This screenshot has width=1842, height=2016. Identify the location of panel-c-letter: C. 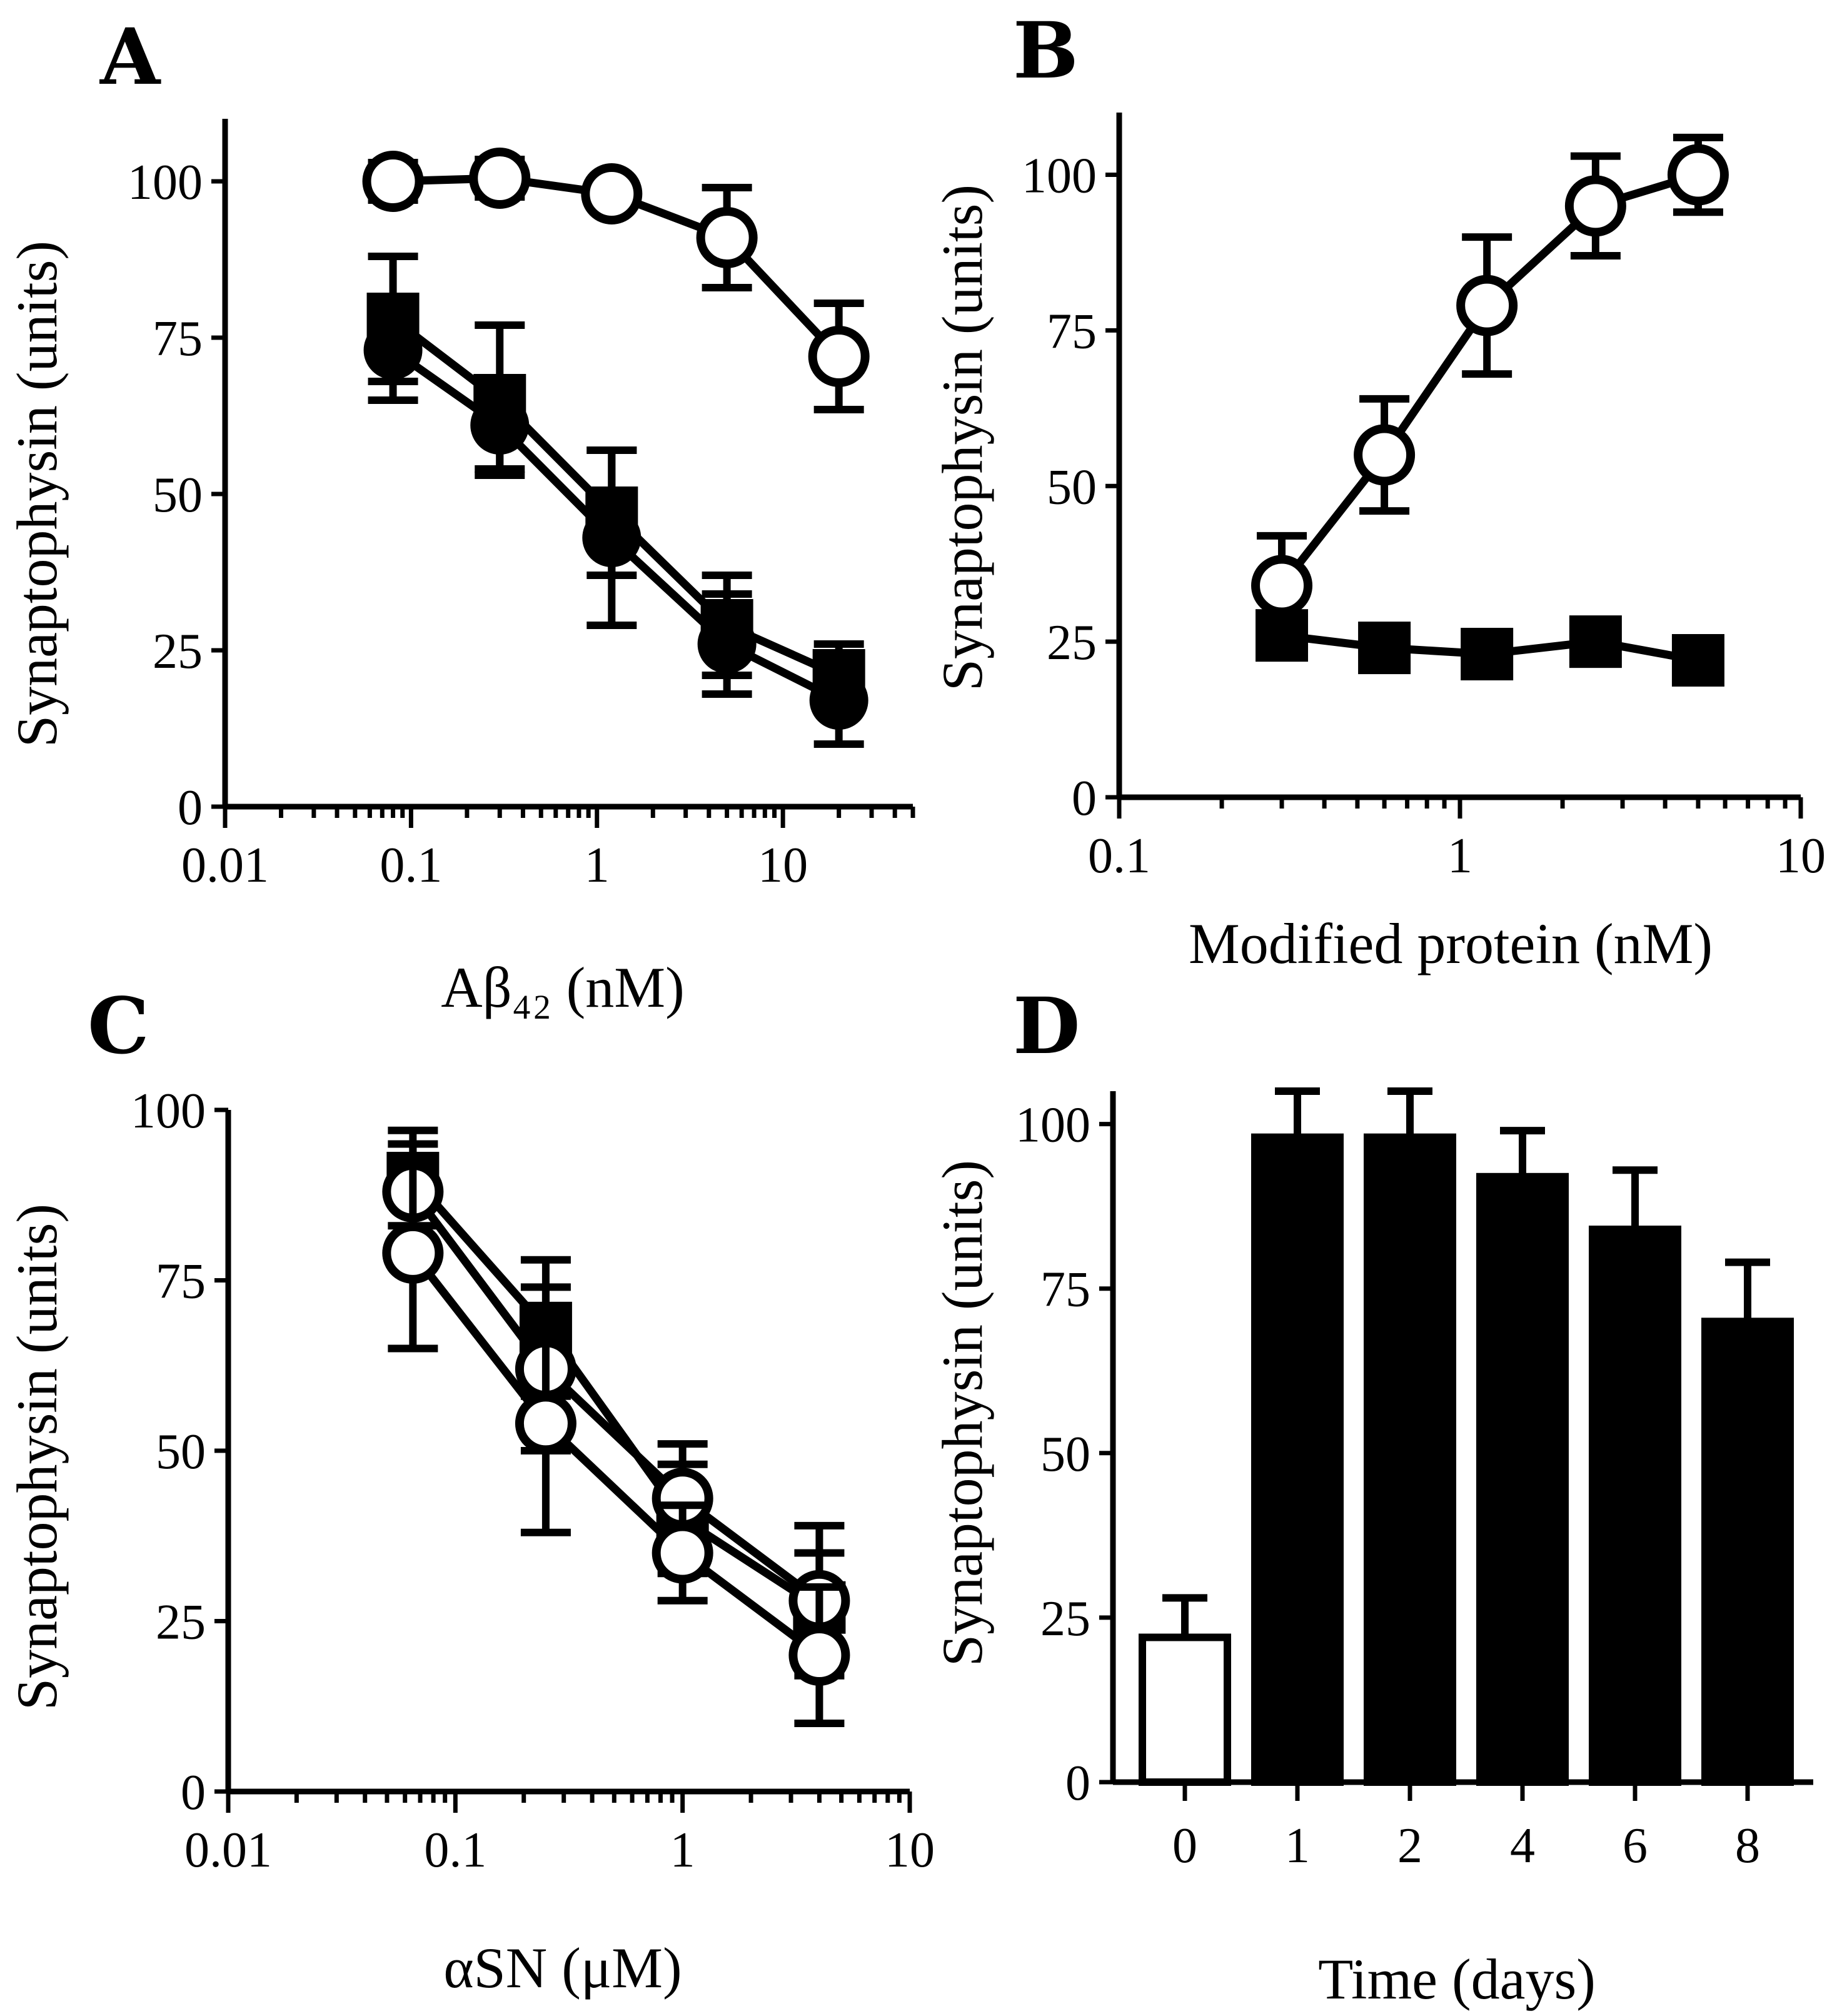
(119, 1026).